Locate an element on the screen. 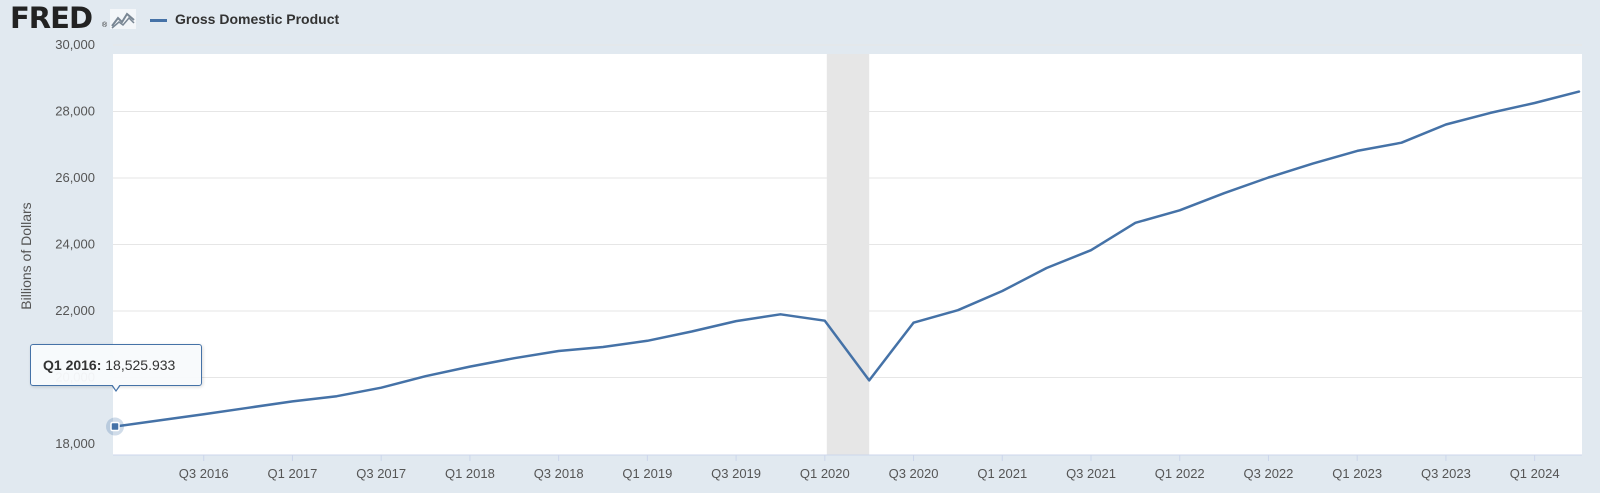  x-tick-label: Q3 2021 is located at coordinates (1091, 473).